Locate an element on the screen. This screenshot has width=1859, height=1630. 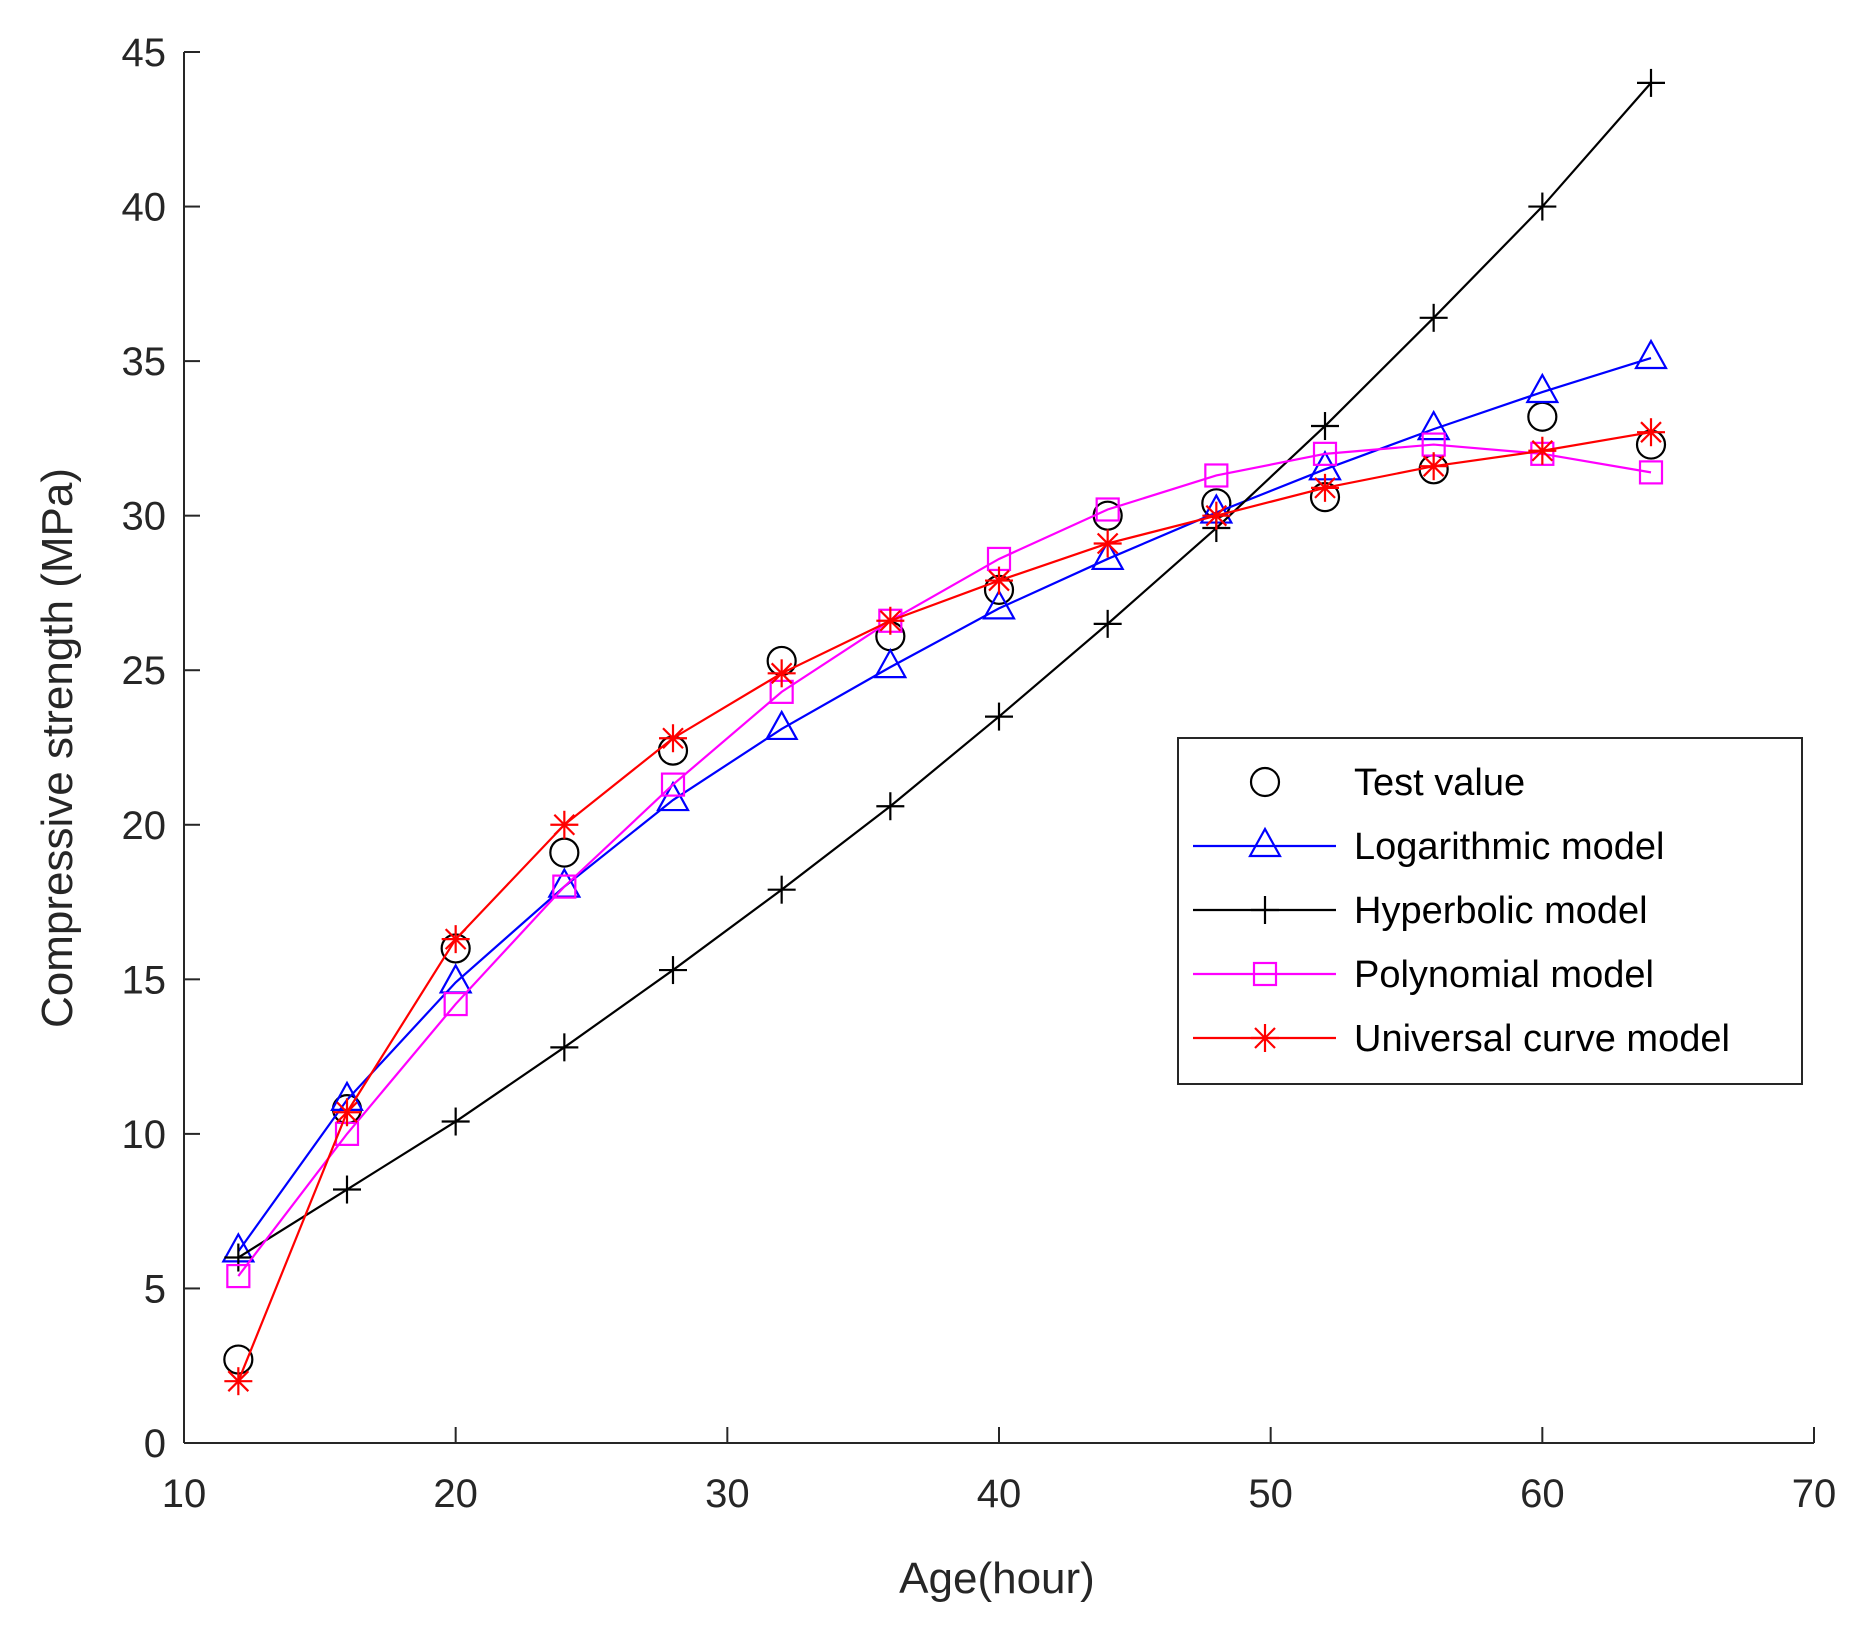
x-tick-label: 50 is located at coordinates (1270, 1494).